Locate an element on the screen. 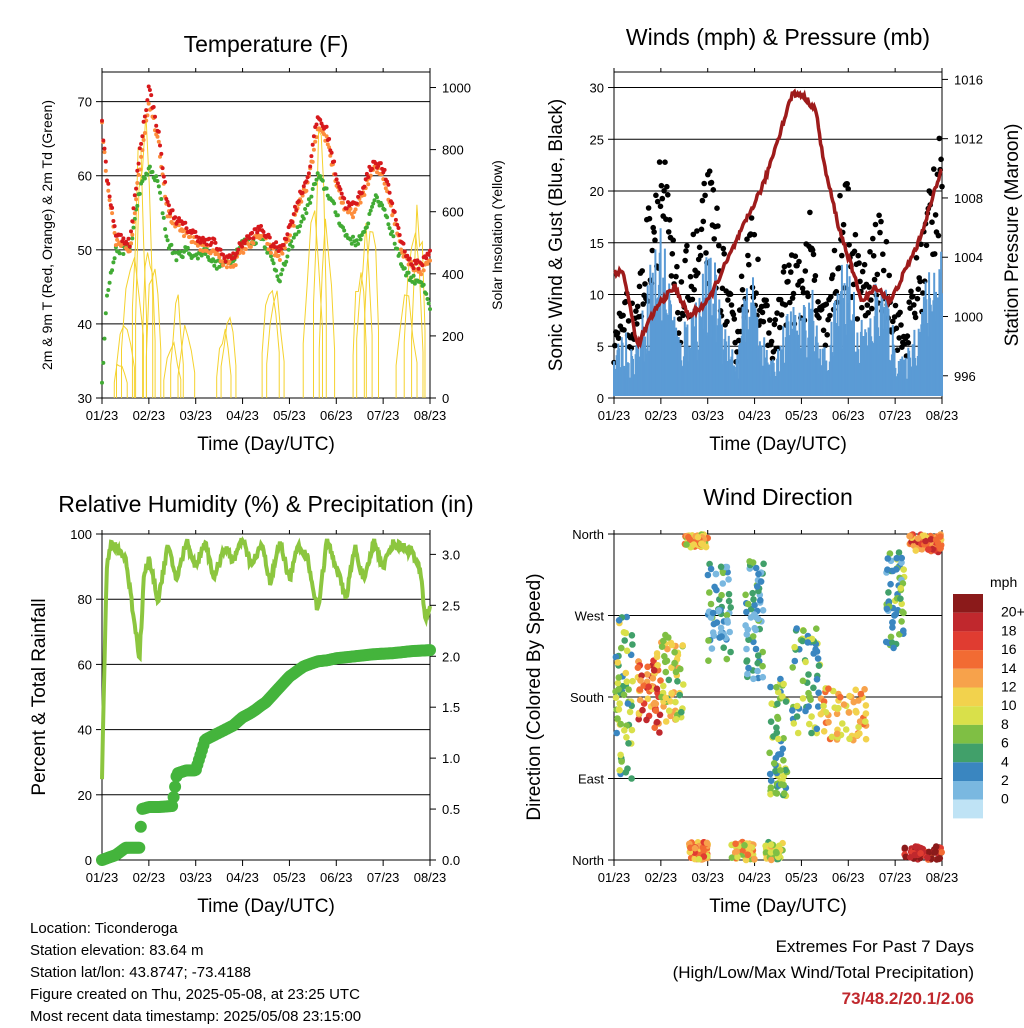 This screenshot has height=1028, width=1024. x-axis-label: Time (Day/UTC) is located at coordinates (266, 906).